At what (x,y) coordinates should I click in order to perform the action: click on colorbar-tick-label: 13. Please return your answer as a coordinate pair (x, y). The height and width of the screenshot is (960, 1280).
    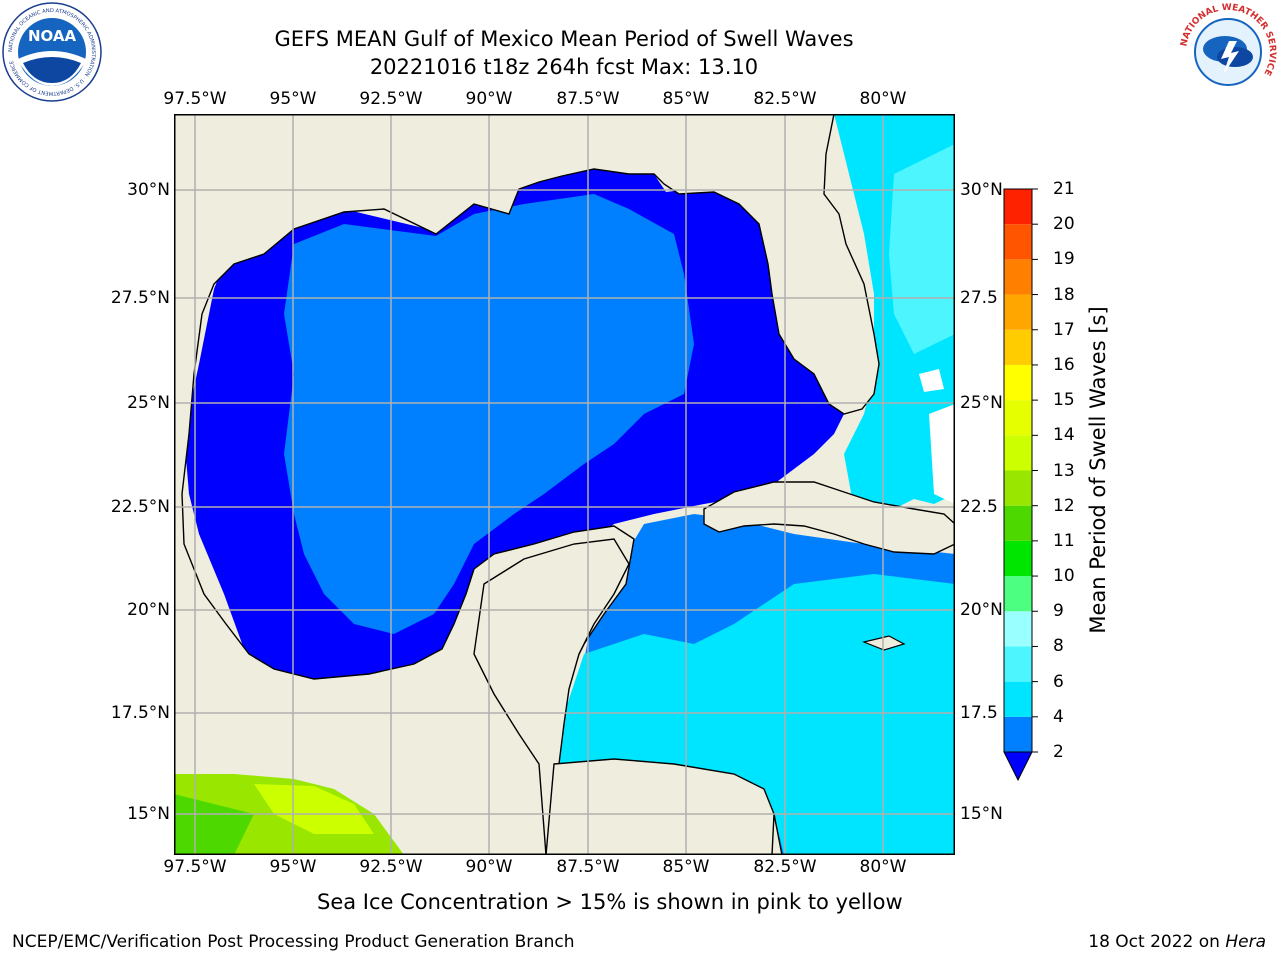
    Looking at the image, I should click on (1064, 470).